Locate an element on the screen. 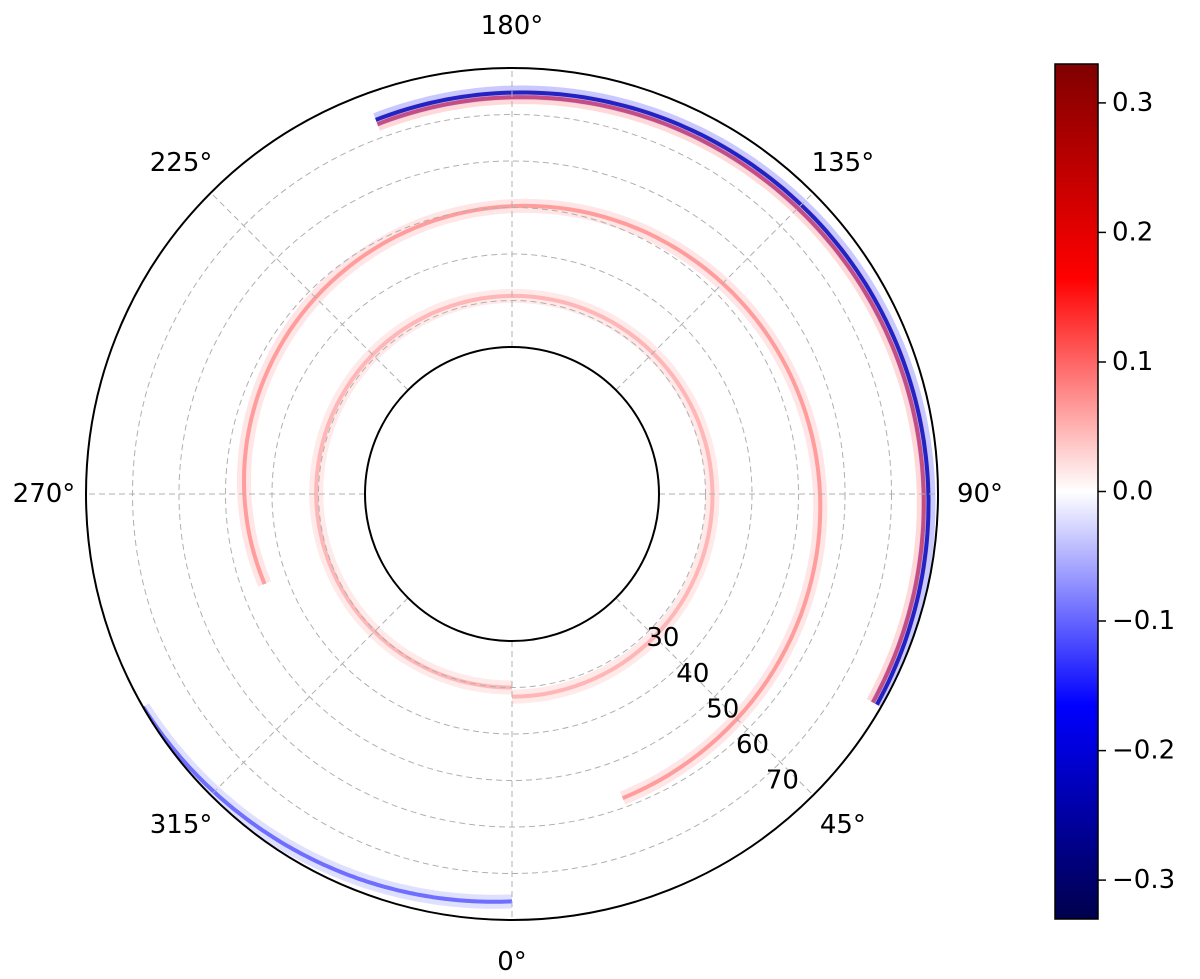 The image size is (1200, 979). colorbar: 0.3 0.2 0.1 0.0 −0.1 −0.2 −0.3 is located at coordinates (1114, 491).